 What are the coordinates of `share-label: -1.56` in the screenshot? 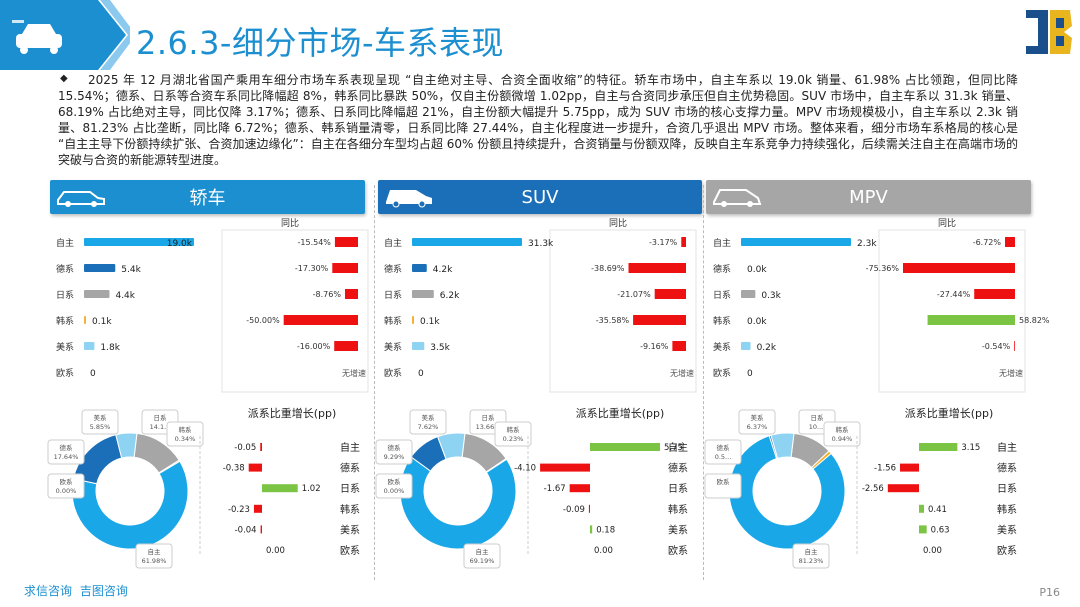 It's located at (885, 469).